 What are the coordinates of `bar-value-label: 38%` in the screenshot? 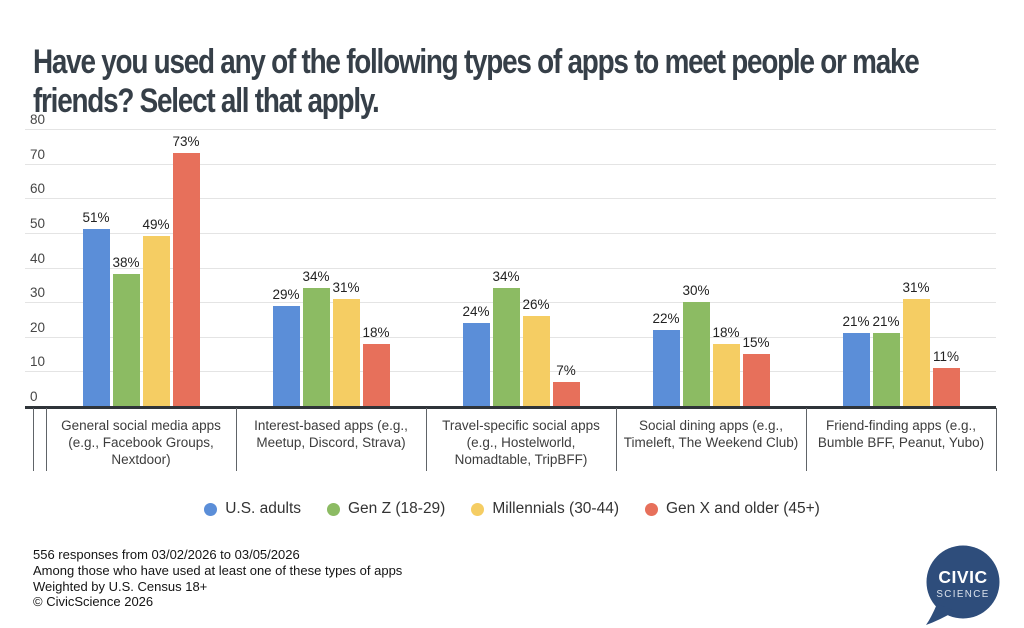 It's located at (126, 263).